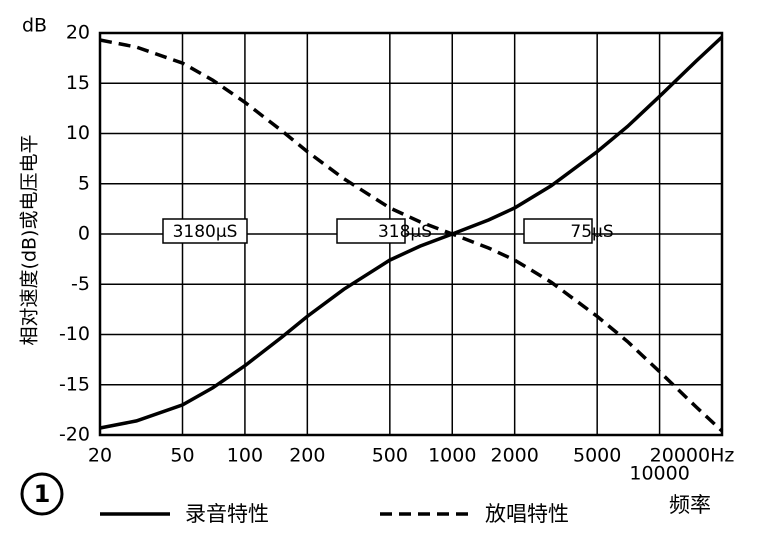 This screenshot has width=776, height=543. What do you see at coordinates (514, 456) in the screenshot?
I see `x-tick-label: 2000` at bounding box center [514, 456].